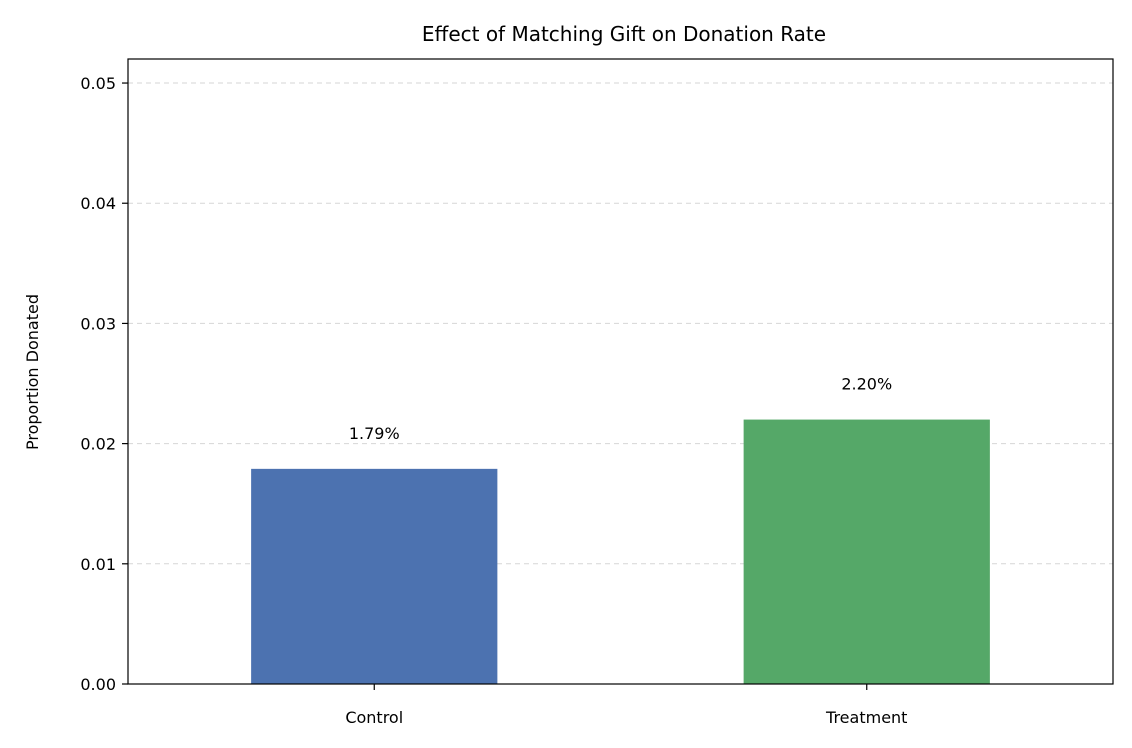 The width and height of the screenshot is (1132, 748). What do you see at coordinates (98, 564) in the screenshot?
I see `y-tick-label: 0.01` at bounding box center [98, 564].